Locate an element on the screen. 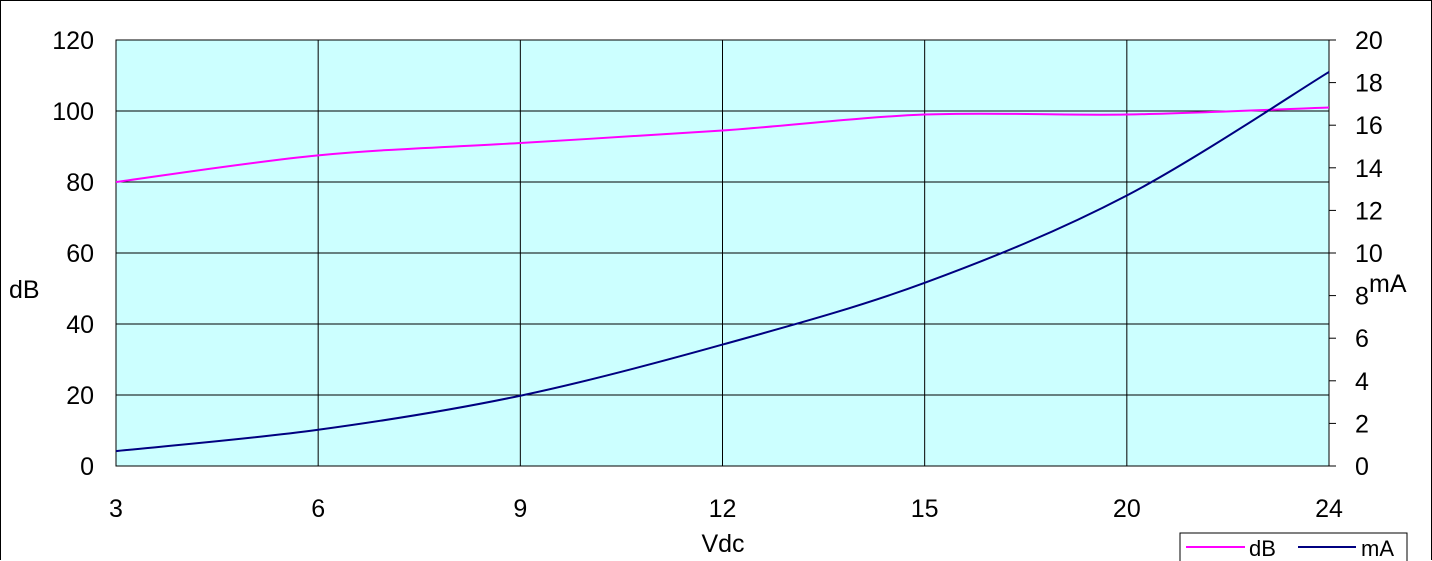 The width and height of the screenshot is (1432, 561). left-tick-label: 80 is located at coordinates (80, 183).